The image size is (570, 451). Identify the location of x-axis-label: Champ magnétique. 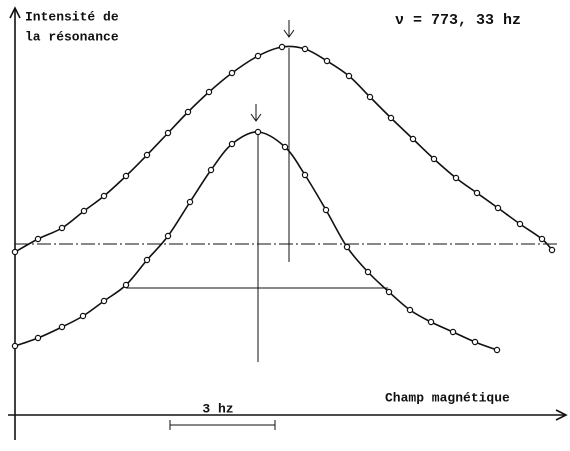
(447, 397).